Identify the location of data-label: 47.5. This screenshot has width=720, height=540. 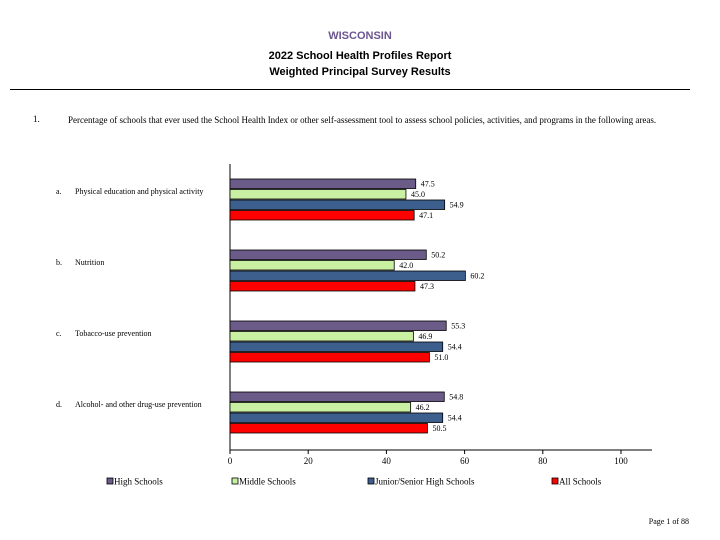
(428, 184).